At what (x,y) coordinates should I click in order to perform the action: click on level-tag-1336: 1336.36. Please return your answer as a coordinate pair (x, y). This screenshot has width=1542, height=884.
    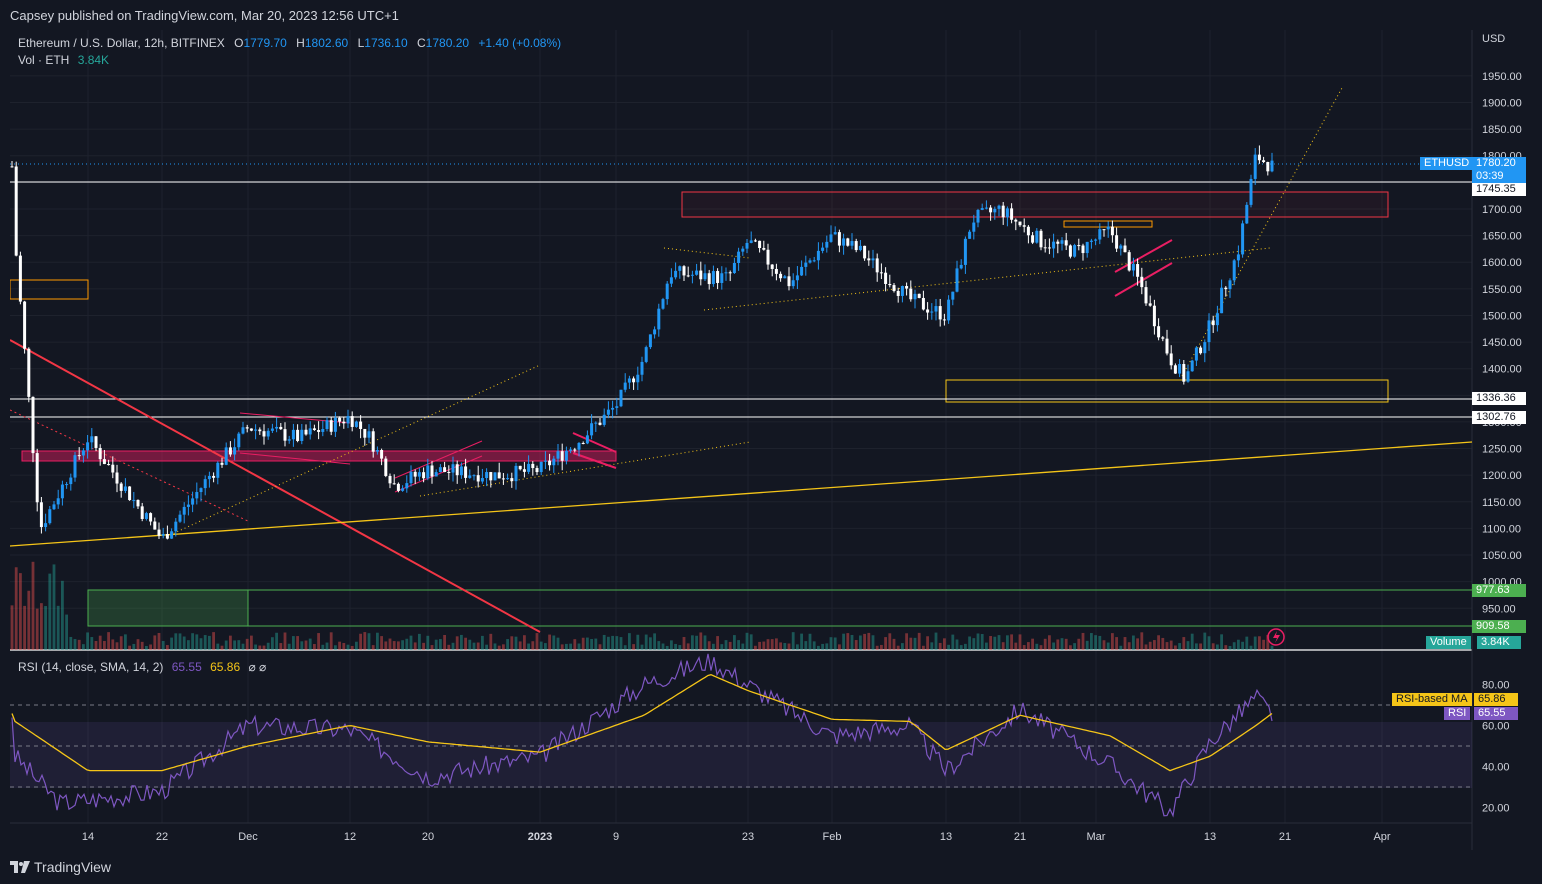
    Looking at the image, I should click on (1499, 398).